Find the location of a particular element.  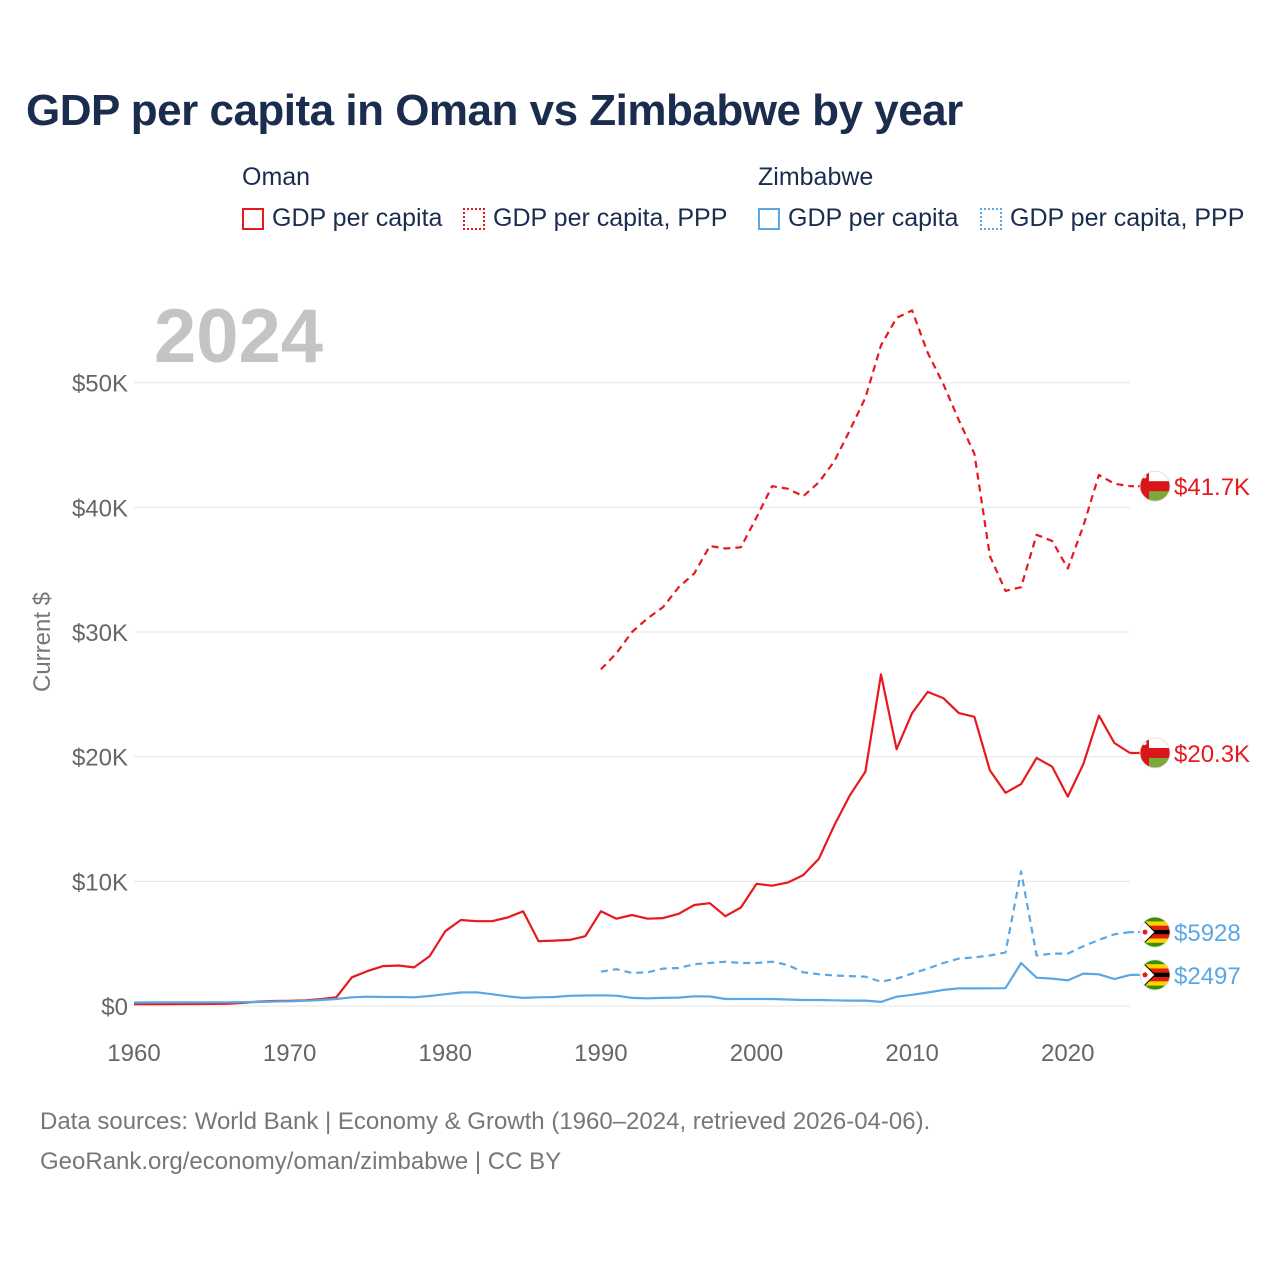

y-axis-title: Current $ is located at coordinates (42, 642).